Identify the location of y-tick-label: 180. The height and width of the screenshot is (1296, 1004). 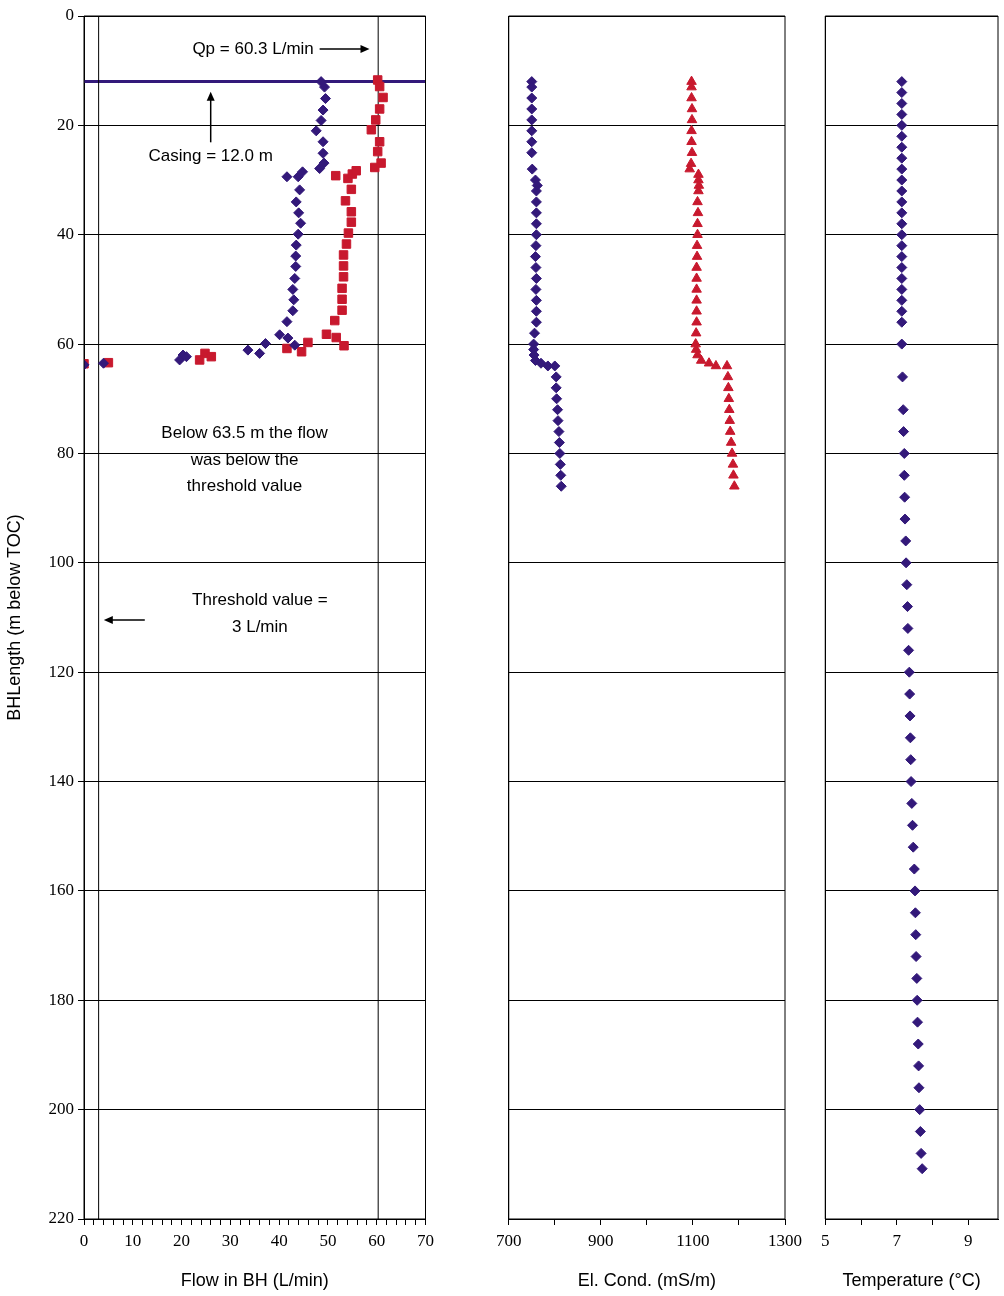
(61, 999).